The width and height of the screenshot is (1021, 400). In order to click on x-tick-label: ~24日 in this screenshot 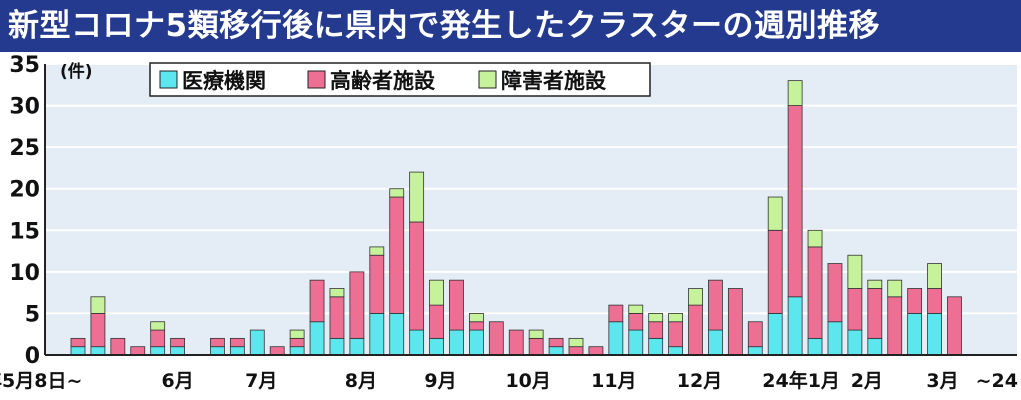, I will do `click(998, 381)`.